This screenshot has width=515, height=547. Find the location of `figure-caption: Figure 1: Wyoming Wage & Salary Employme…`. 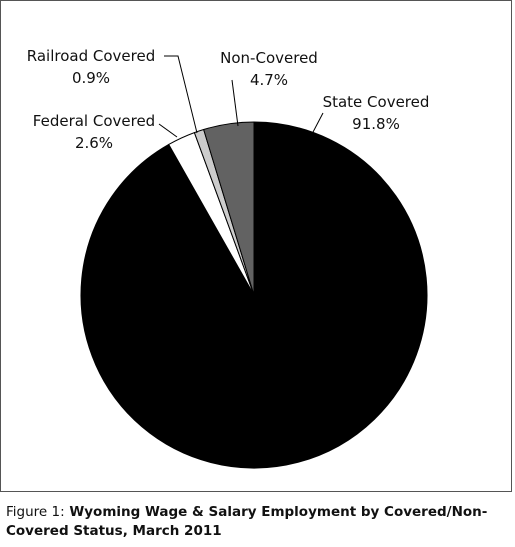

figure-caption: Figure 1: Wyoming Wage & Salary Employme… is located at coordinates (256, 522).